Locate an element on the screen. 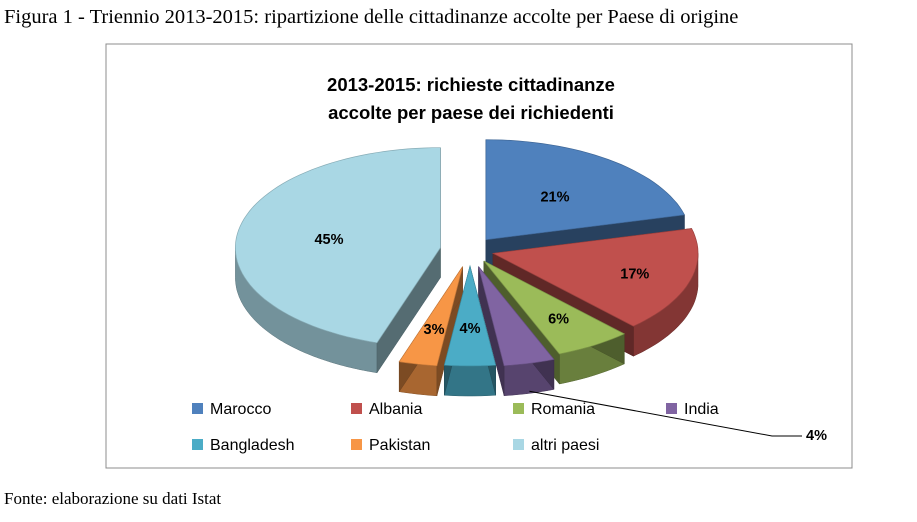  legend-item-marocco: Marocco is located at coordinates (231, 409).